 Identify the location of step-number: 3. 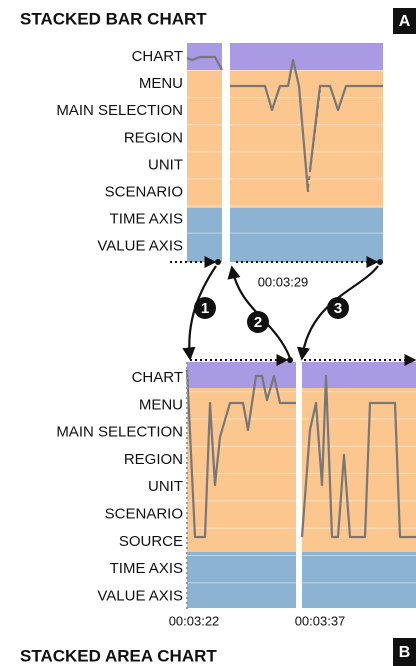
(338, 308).